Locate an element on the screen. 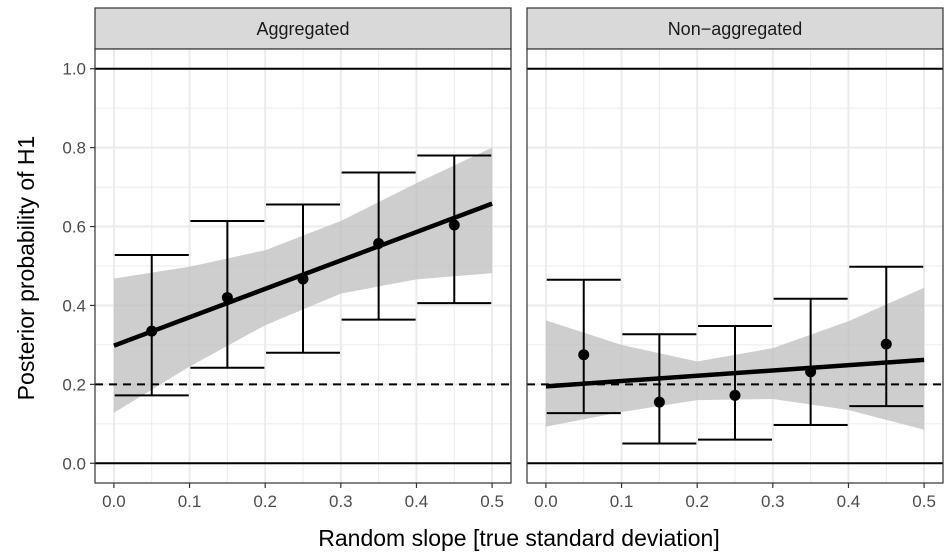 Image resolution: width=946 pixels, height=554 pixels. strip-aggregated is located at coordinates (303, 28).